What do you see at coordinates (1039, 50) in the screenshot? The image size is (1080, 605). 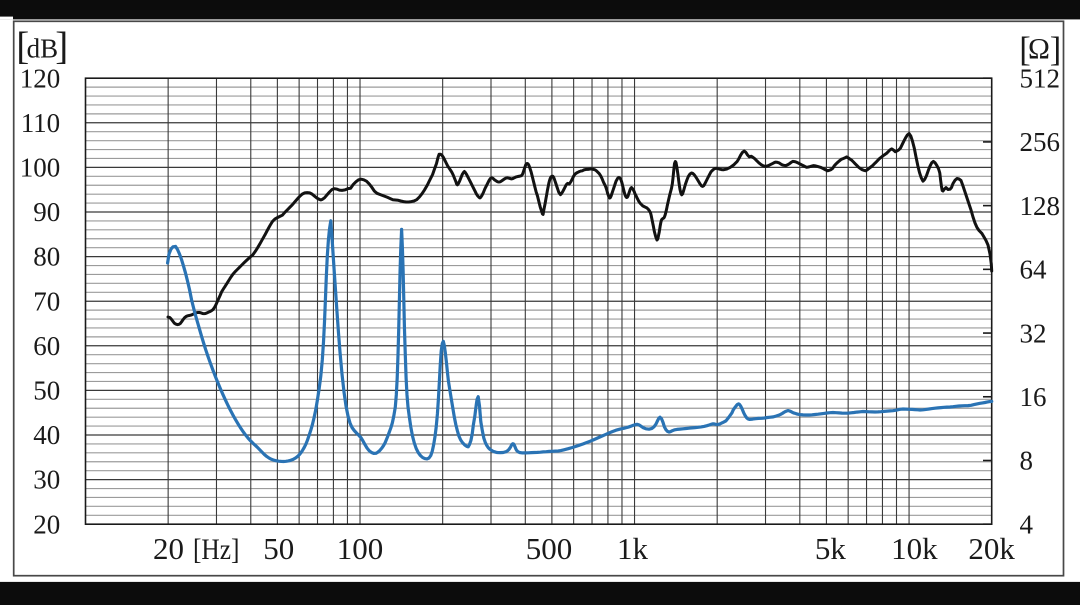 I see `svg-text: Ω` at bounding box center [1039, 50].